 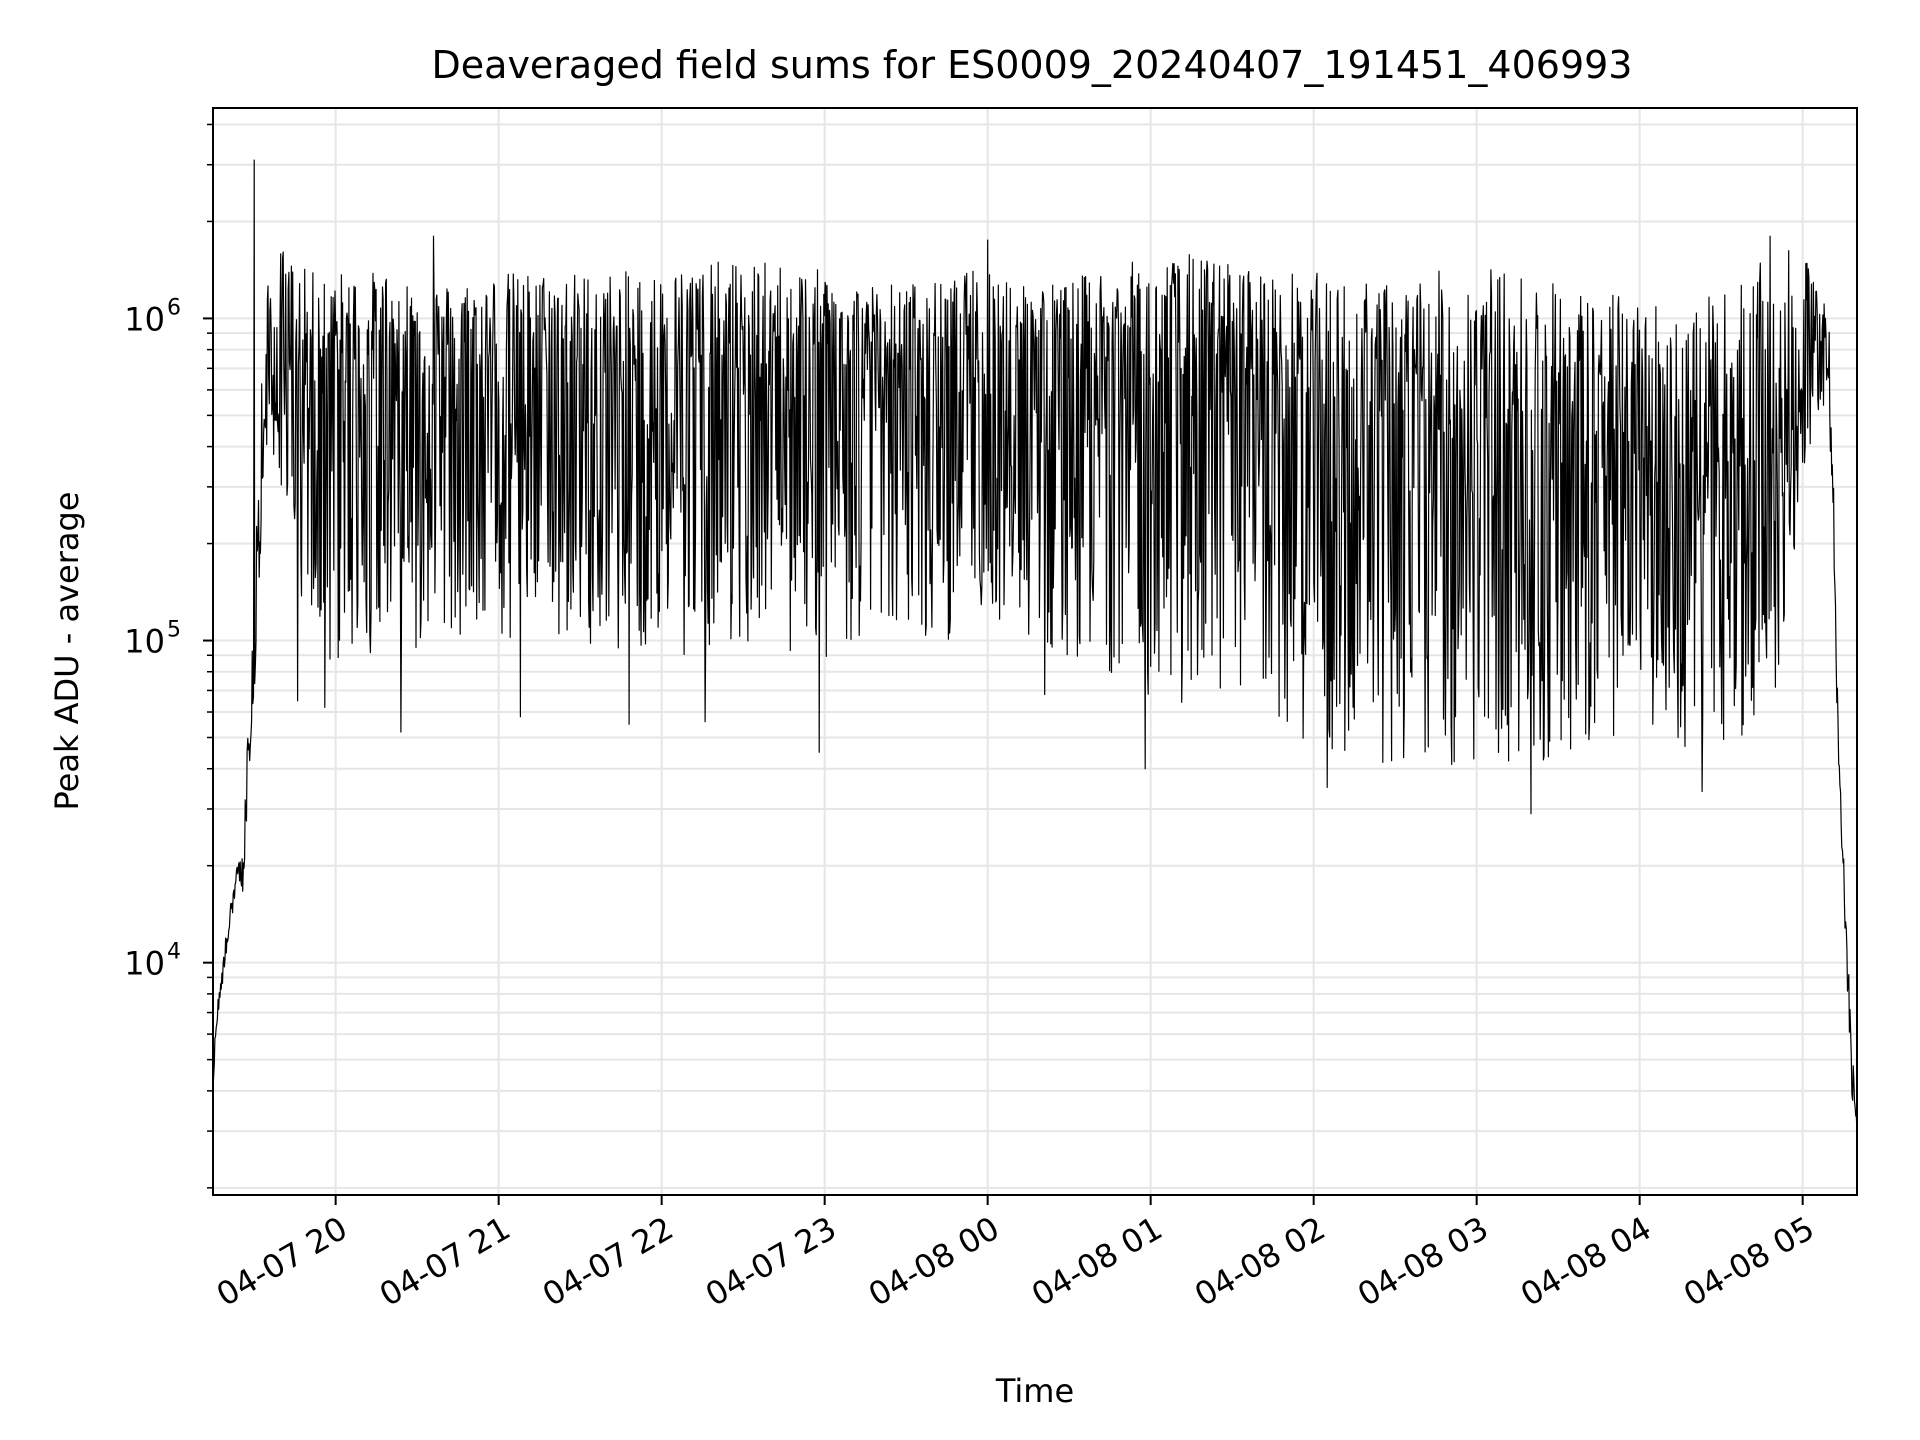 I want to click on y-axis-label: Peak ADU - average, so click(x=67, y=651).